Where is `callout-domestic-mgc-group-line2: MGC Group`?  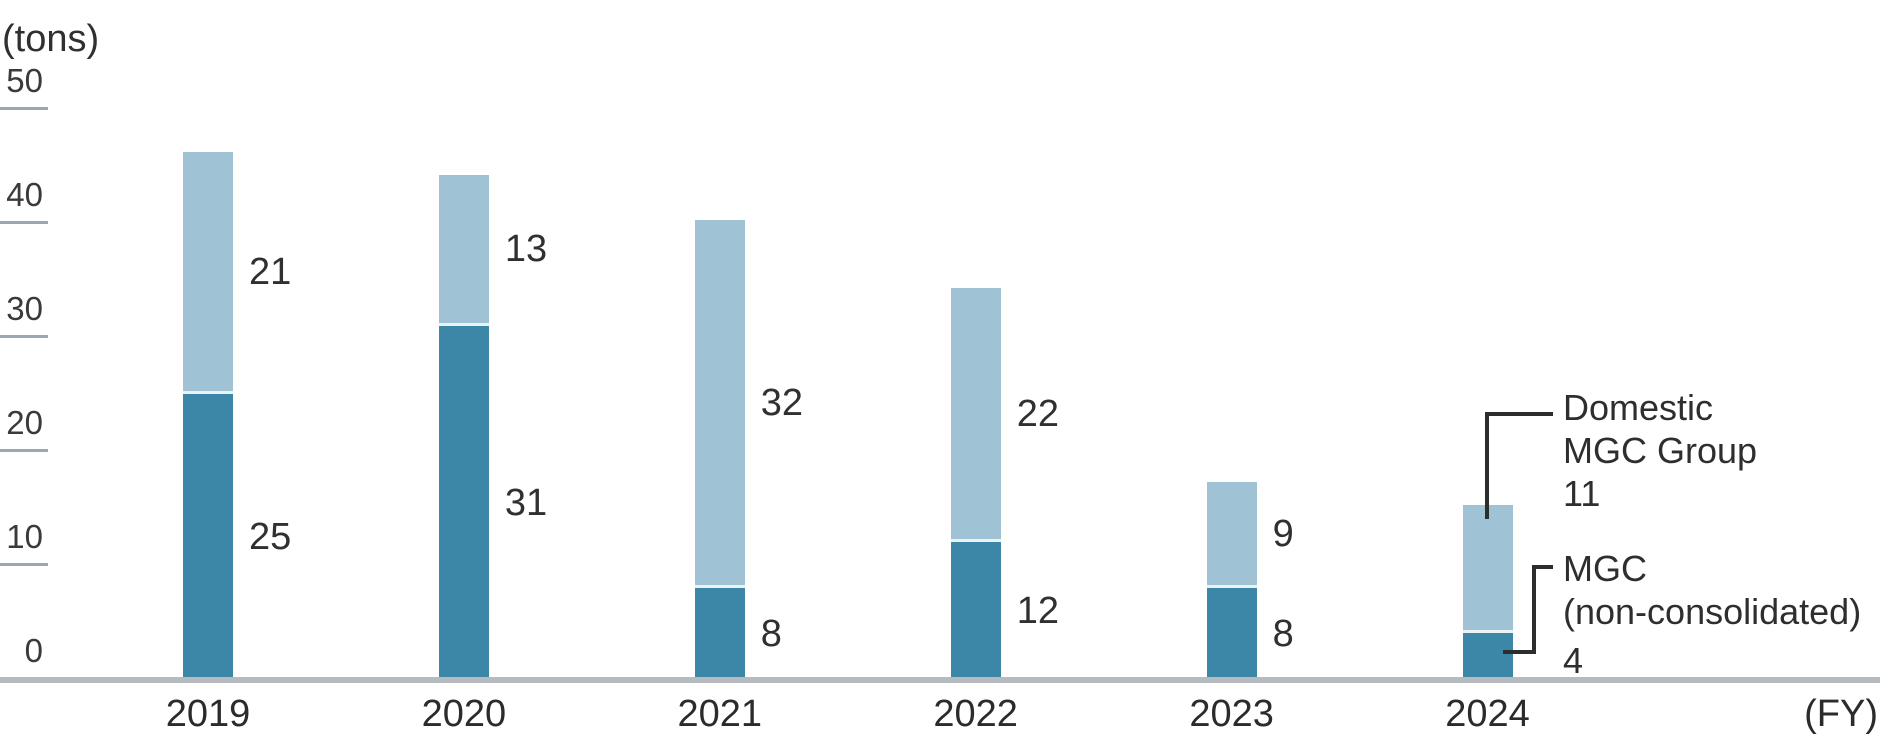 callout-domestic-mgc-group-line2: MGC Group is located at coordinates (1660, 450).